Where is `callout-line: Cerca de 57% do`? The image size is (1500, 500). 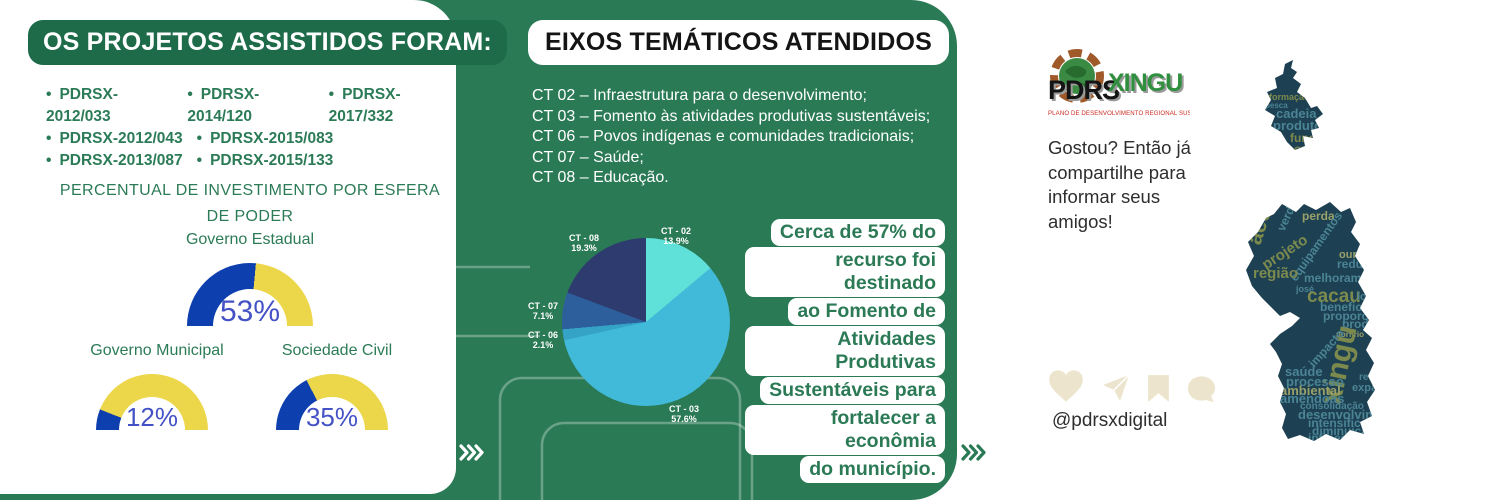 callout-line: Cerca de 57% do is located at coordinates (857, 232).